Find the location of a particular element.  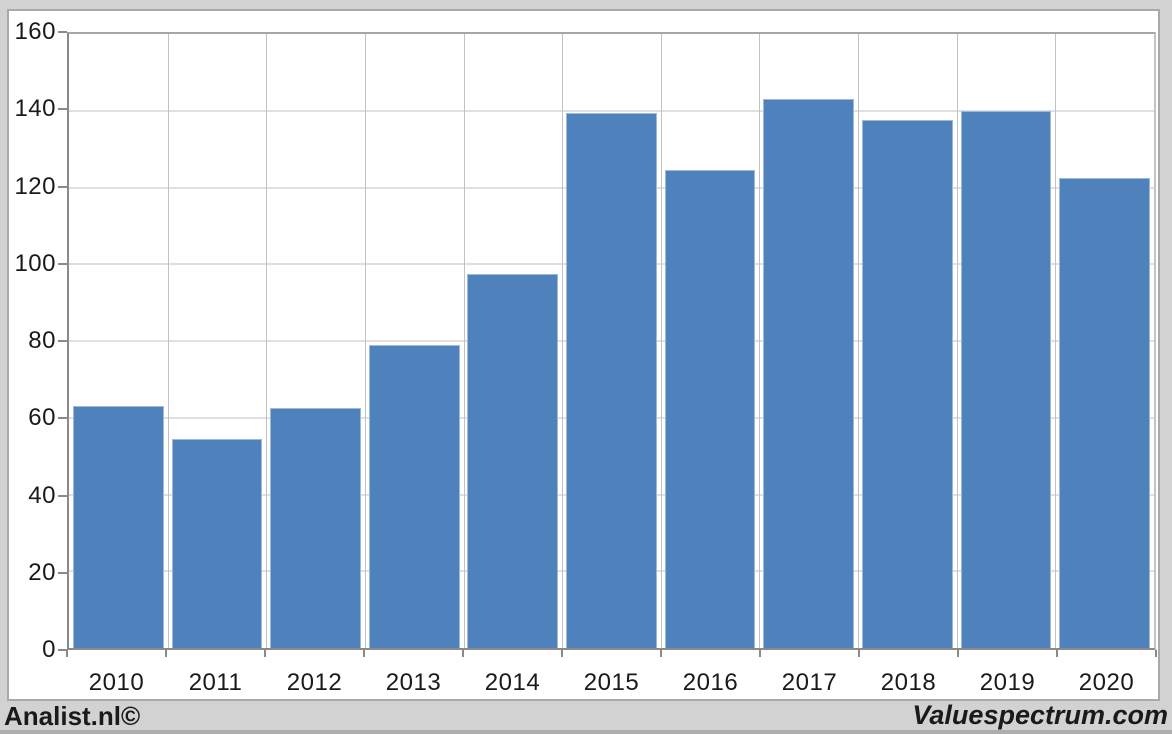

footer-right-brand: Valuespectrum.com is located at coordinates (1040, 715).